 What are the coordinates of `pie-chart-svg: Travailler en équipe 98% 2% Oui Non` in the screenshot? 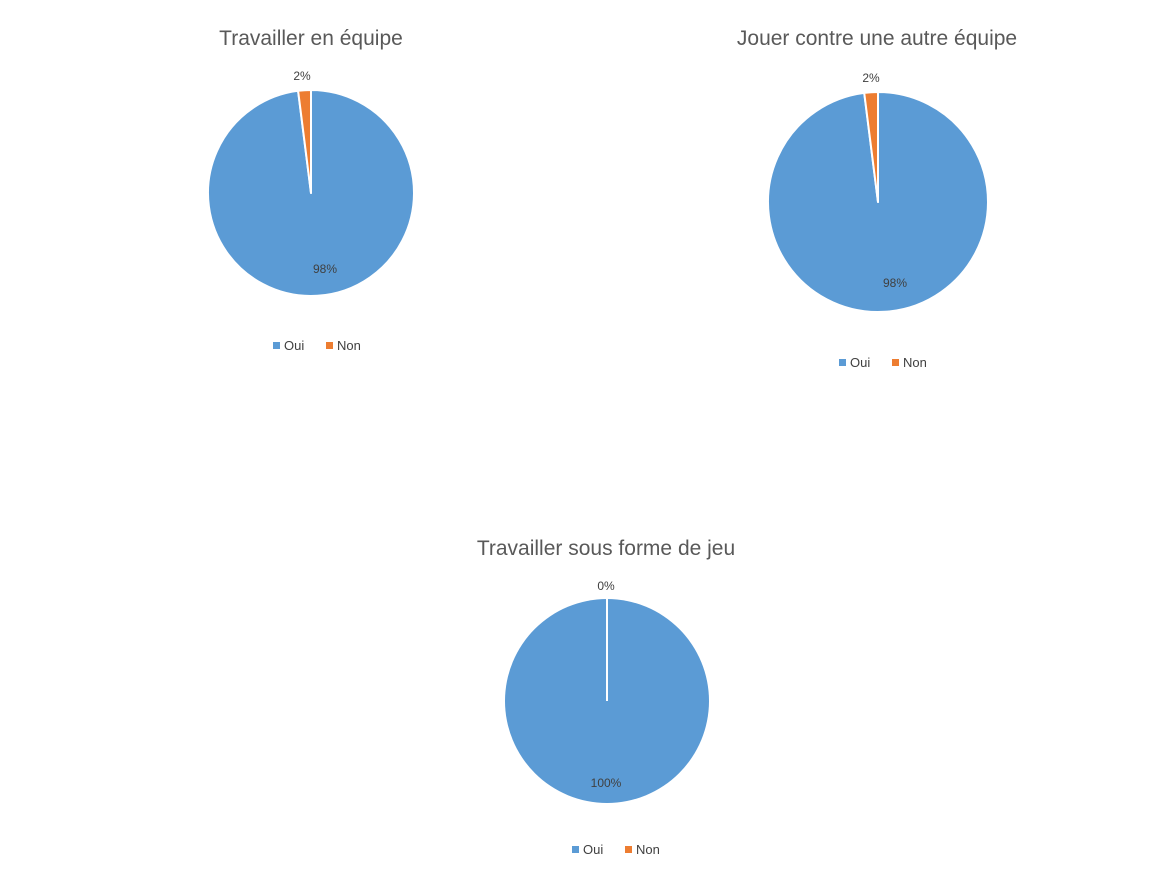 It's located at (311, 190).